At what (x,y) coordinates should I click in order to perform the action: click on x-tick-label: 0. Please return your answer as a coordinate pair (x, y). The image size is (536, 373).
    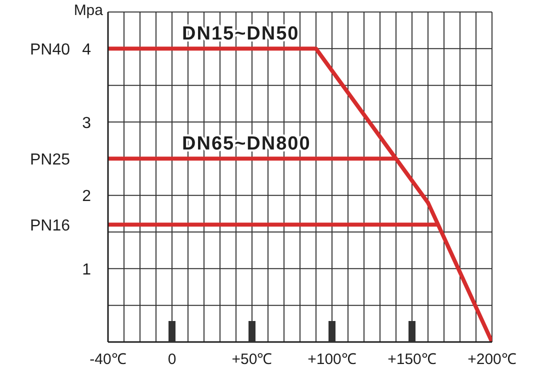
    Looking at the image, I should click on (172, 359).